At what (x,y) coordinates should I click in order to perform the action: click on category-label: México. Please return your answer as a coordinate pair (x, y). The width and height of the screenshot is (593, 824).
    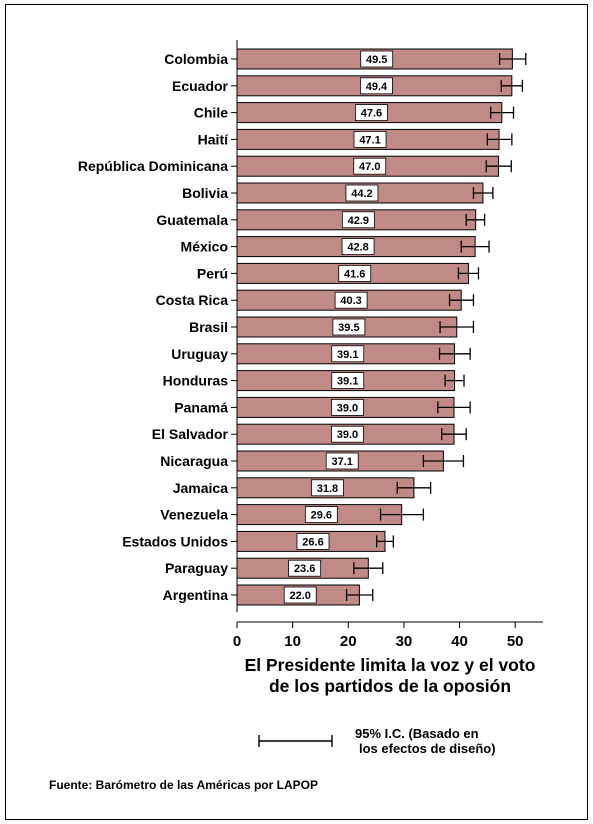
    Looking at the image, I should click on (204, 247).